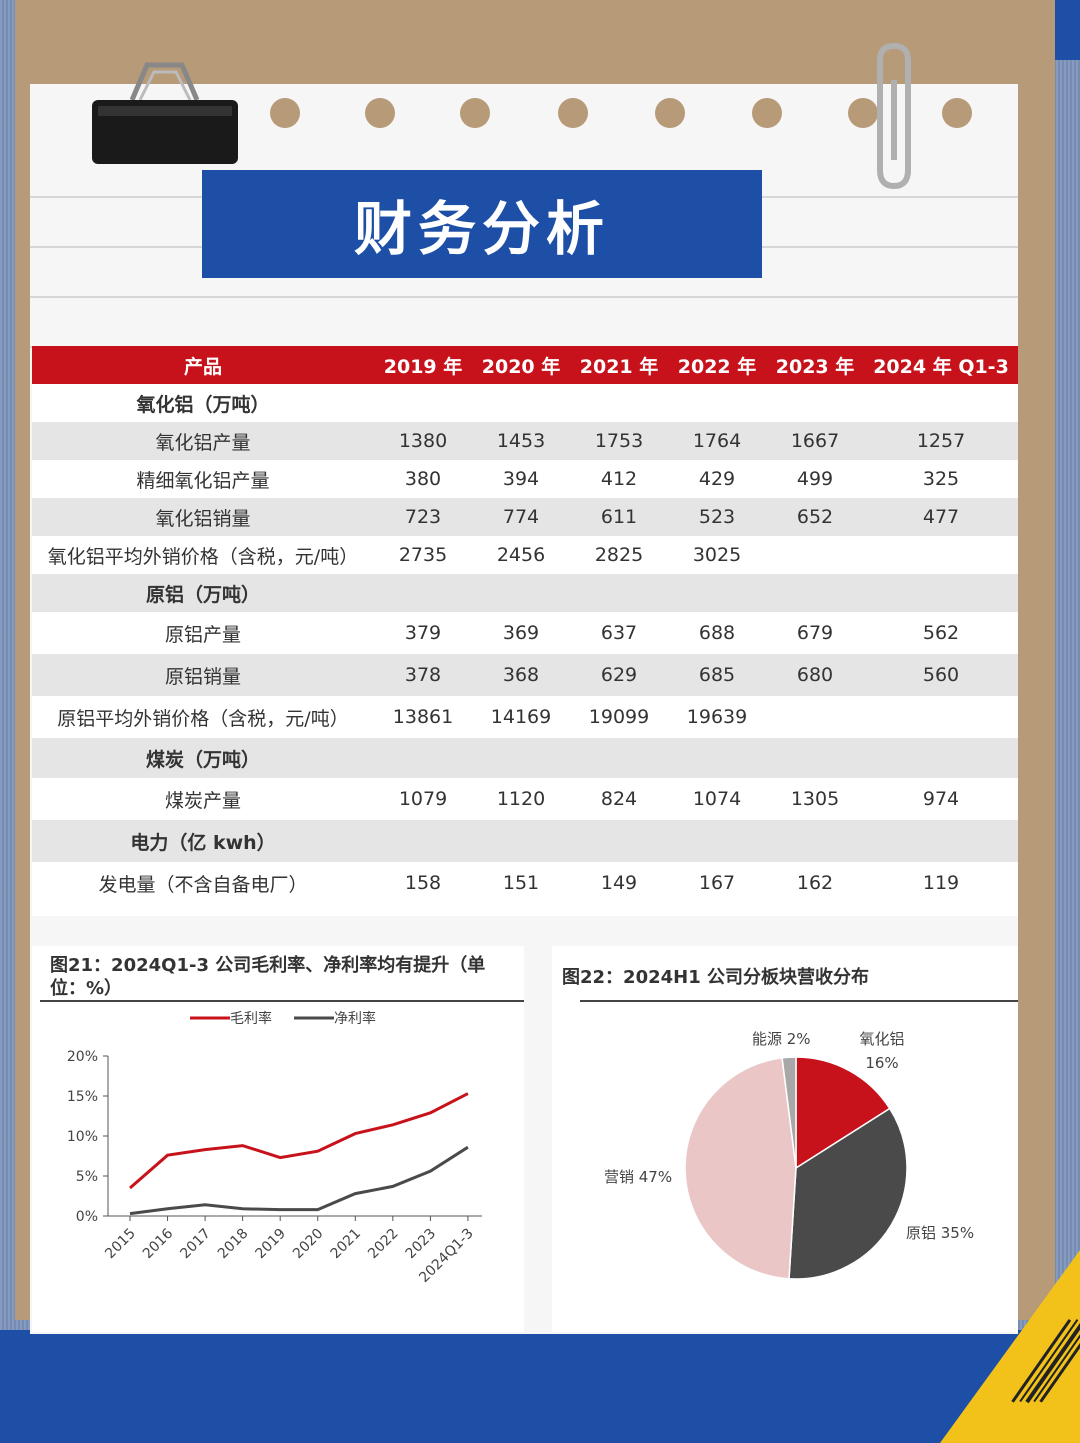 The height and width of the screenshot is (1443, 1080). What do you see at coordinates (619, 555) in the screenshot?
I see `table-cell: 2825` at bounding box center [619, 555].